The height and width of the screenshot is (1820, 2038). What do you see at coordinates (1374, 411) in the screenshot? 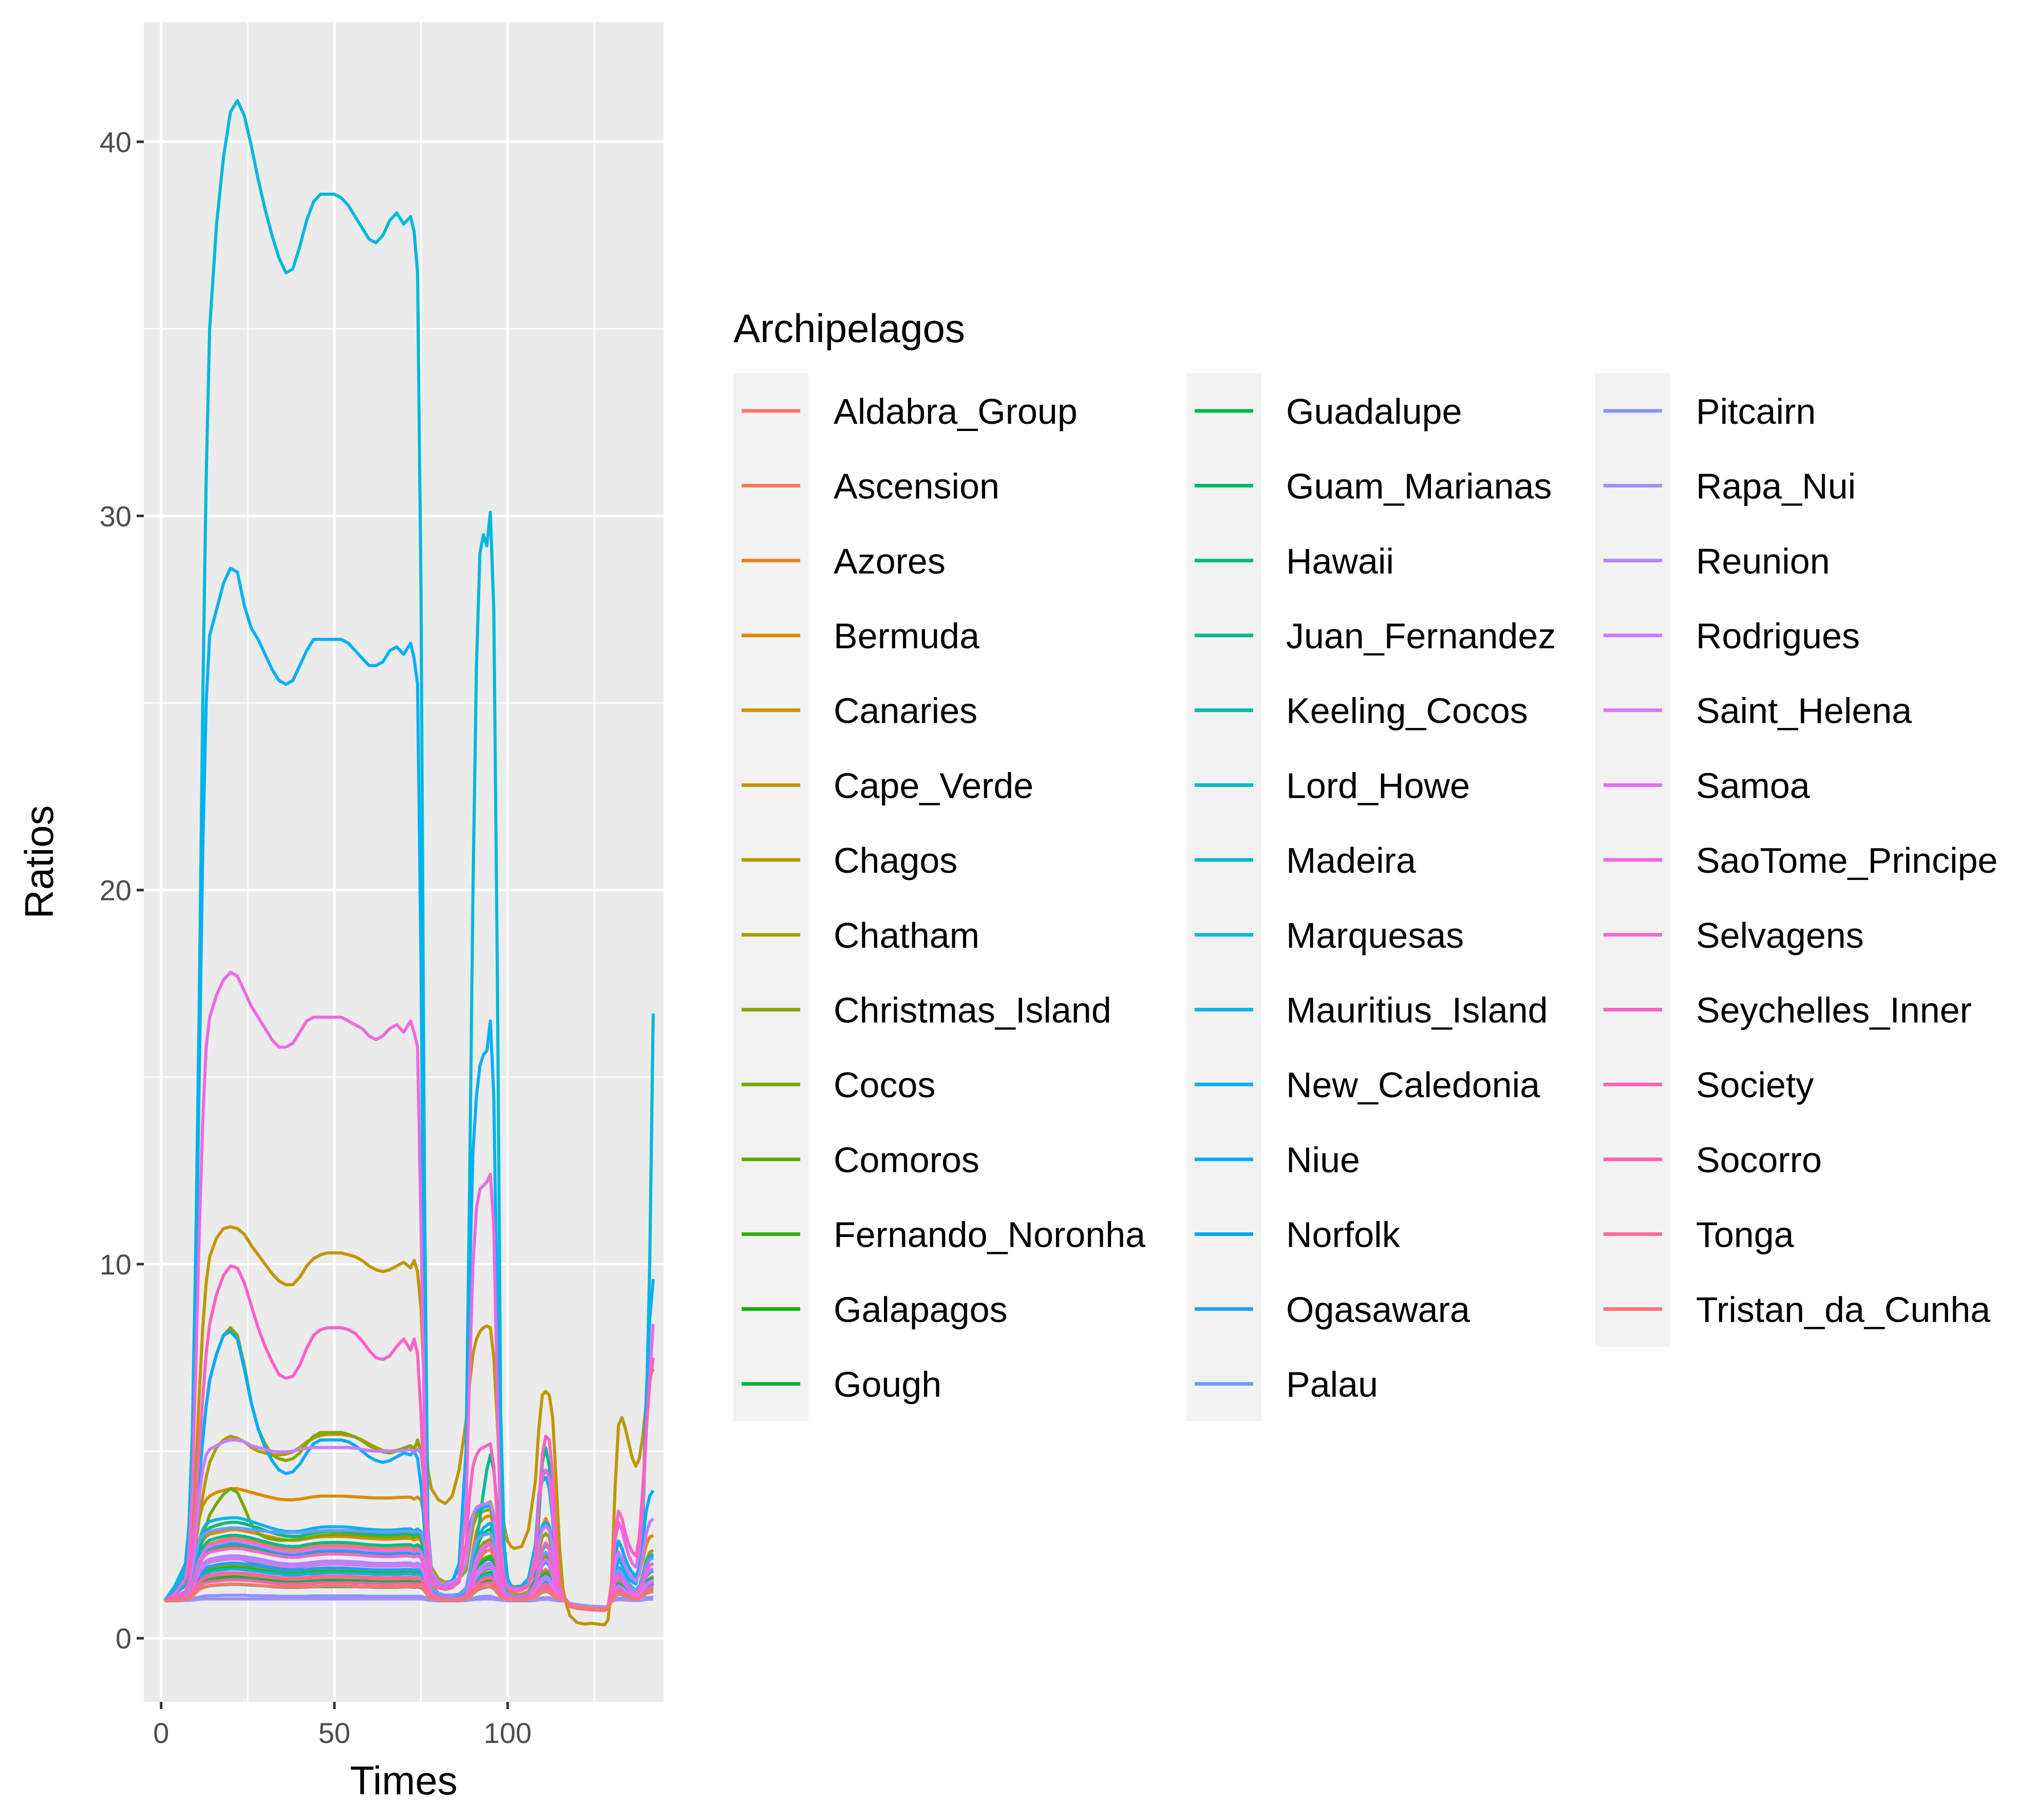
I see `legend-label: Guadalupe` at bounding box center [1374, 411].